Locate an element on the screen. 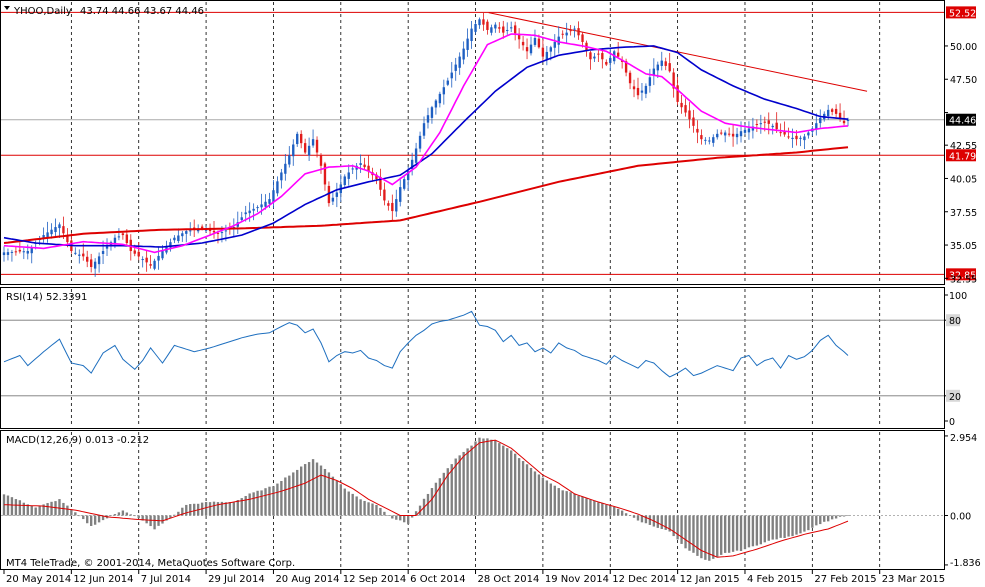  x-tick-label: 23 Mar 2015 is located at coordinates (913, 579).